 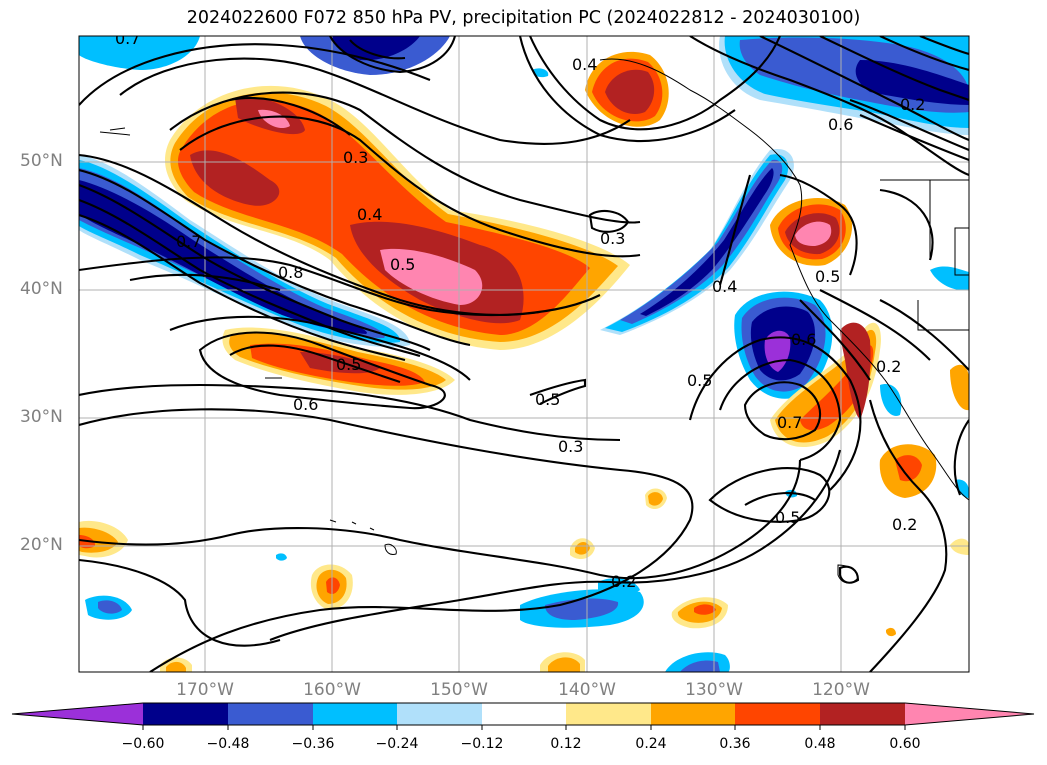 I want to click on lat-label-40n: 40°N, so click(x=41, y=289).